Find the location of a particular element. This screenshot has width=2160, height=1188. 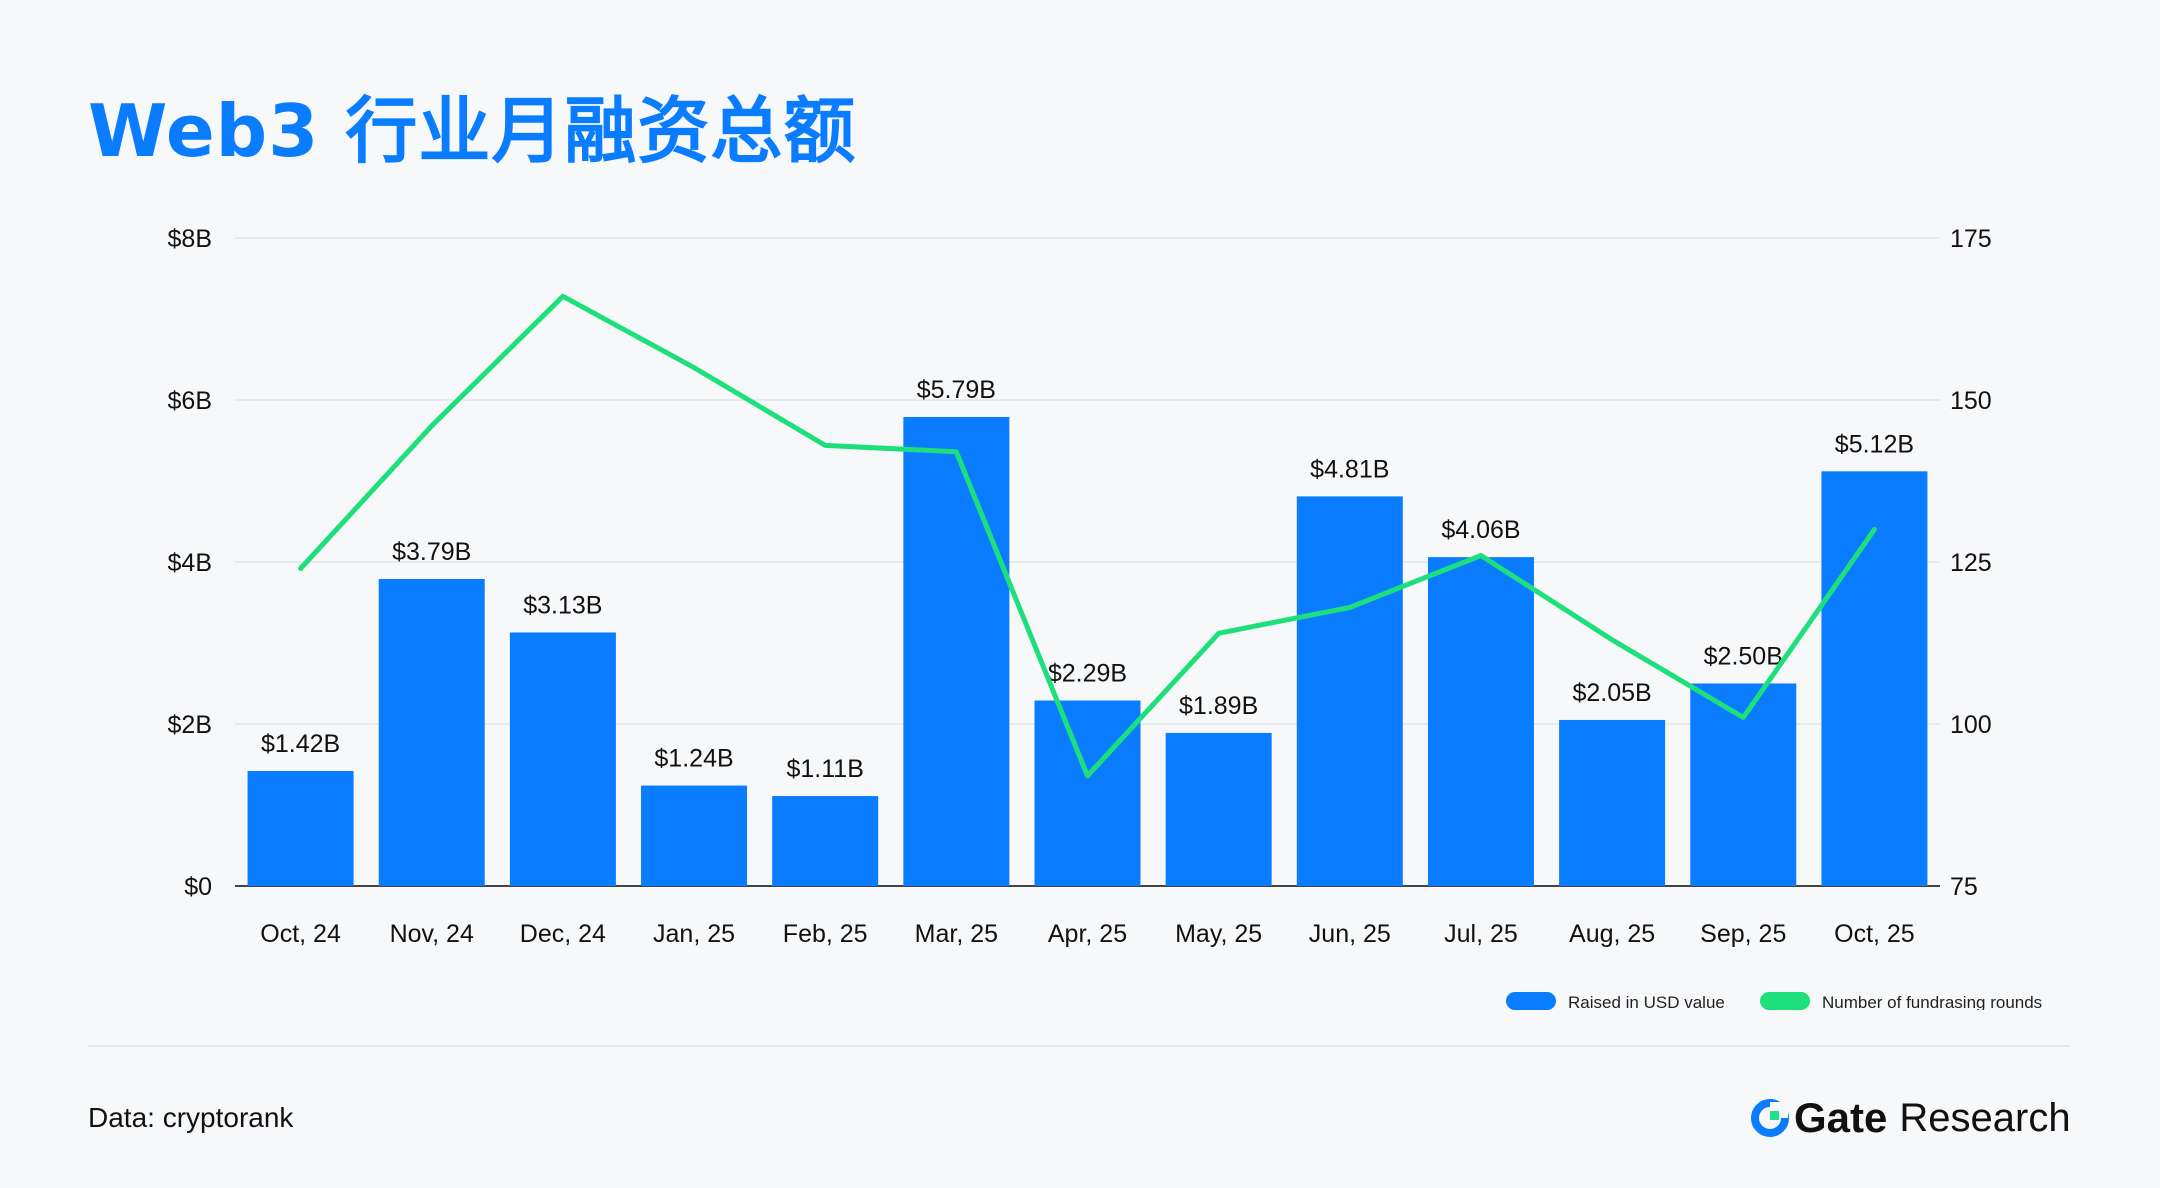

bar-value-label: $1.89B is located at coordinates (1218, 706).